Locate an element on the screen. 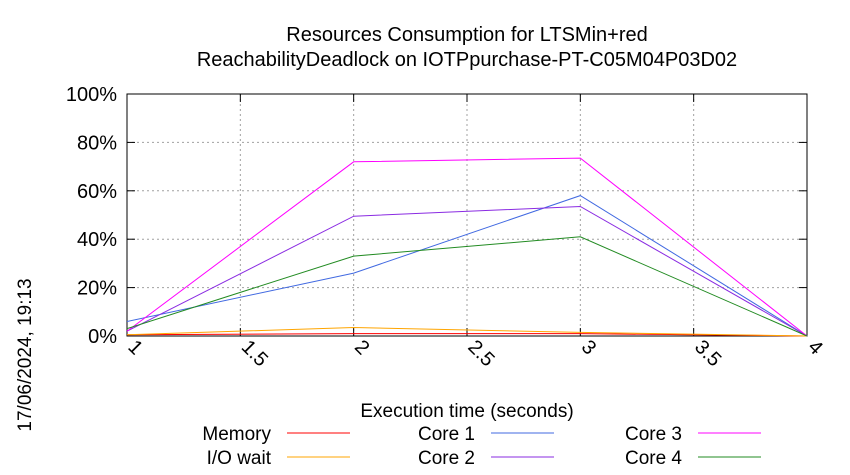 This screenshot has height=475, width=850. x-tick-label: 3 is located at coordinates (588, 347).